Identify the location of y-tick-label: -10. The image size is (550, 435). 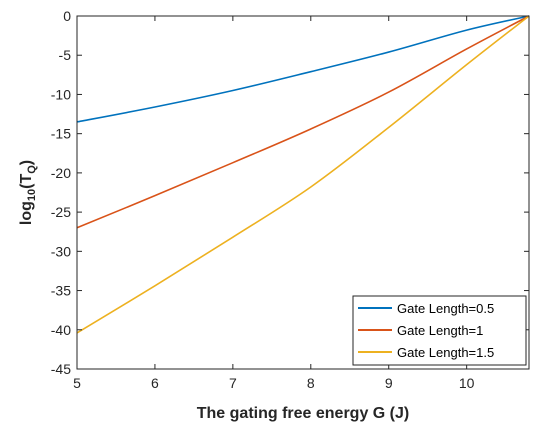
(61, 94).